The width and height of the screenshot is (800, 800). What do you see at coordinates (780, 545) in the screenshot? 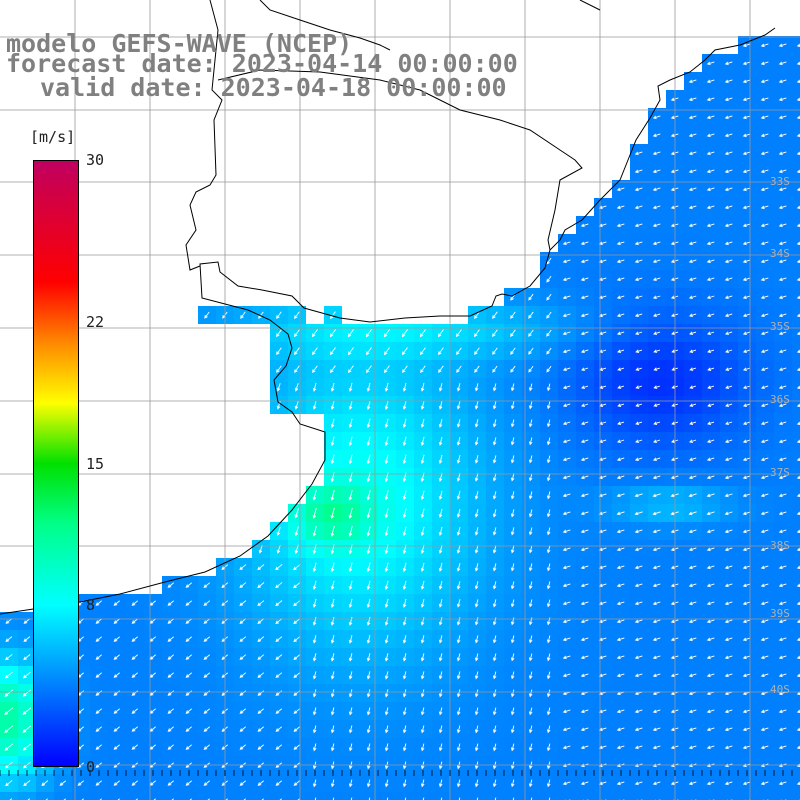
I see `lat-label: 38S` at bounding box center [780, 545].